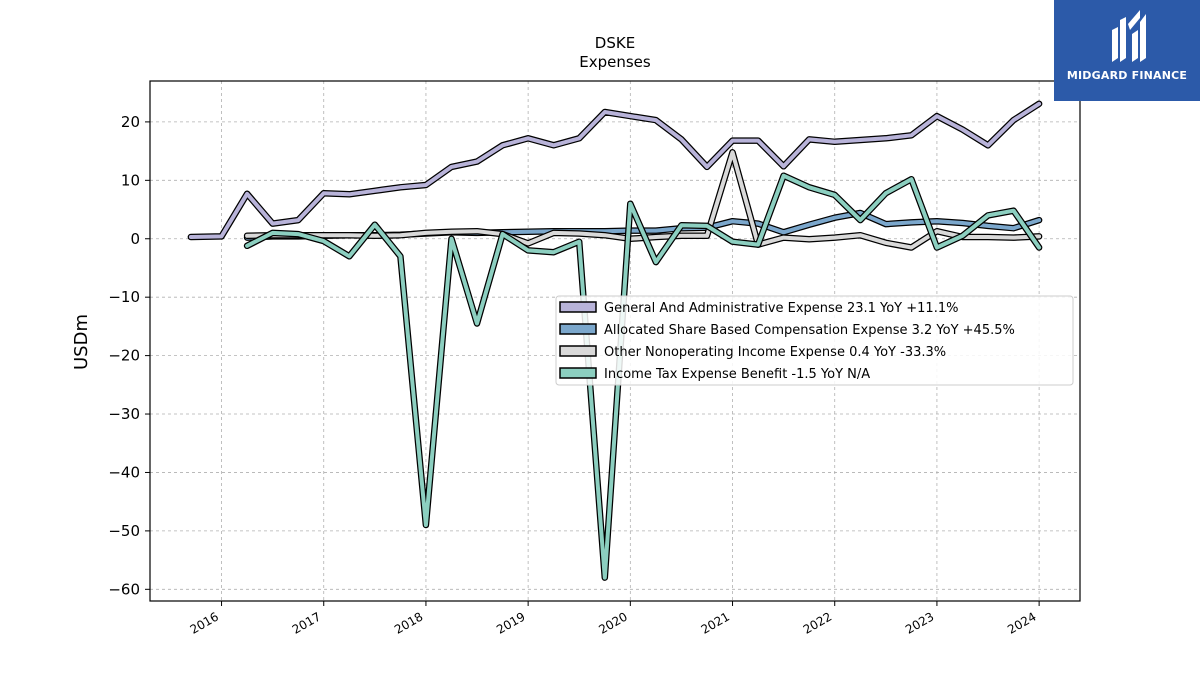 The height and width of the screenshot is (675, 1200). What do you see at coordinates (306, 622) in the screenshot?
I see `x-tick-label: 2017` at bounding box center [306, 622].